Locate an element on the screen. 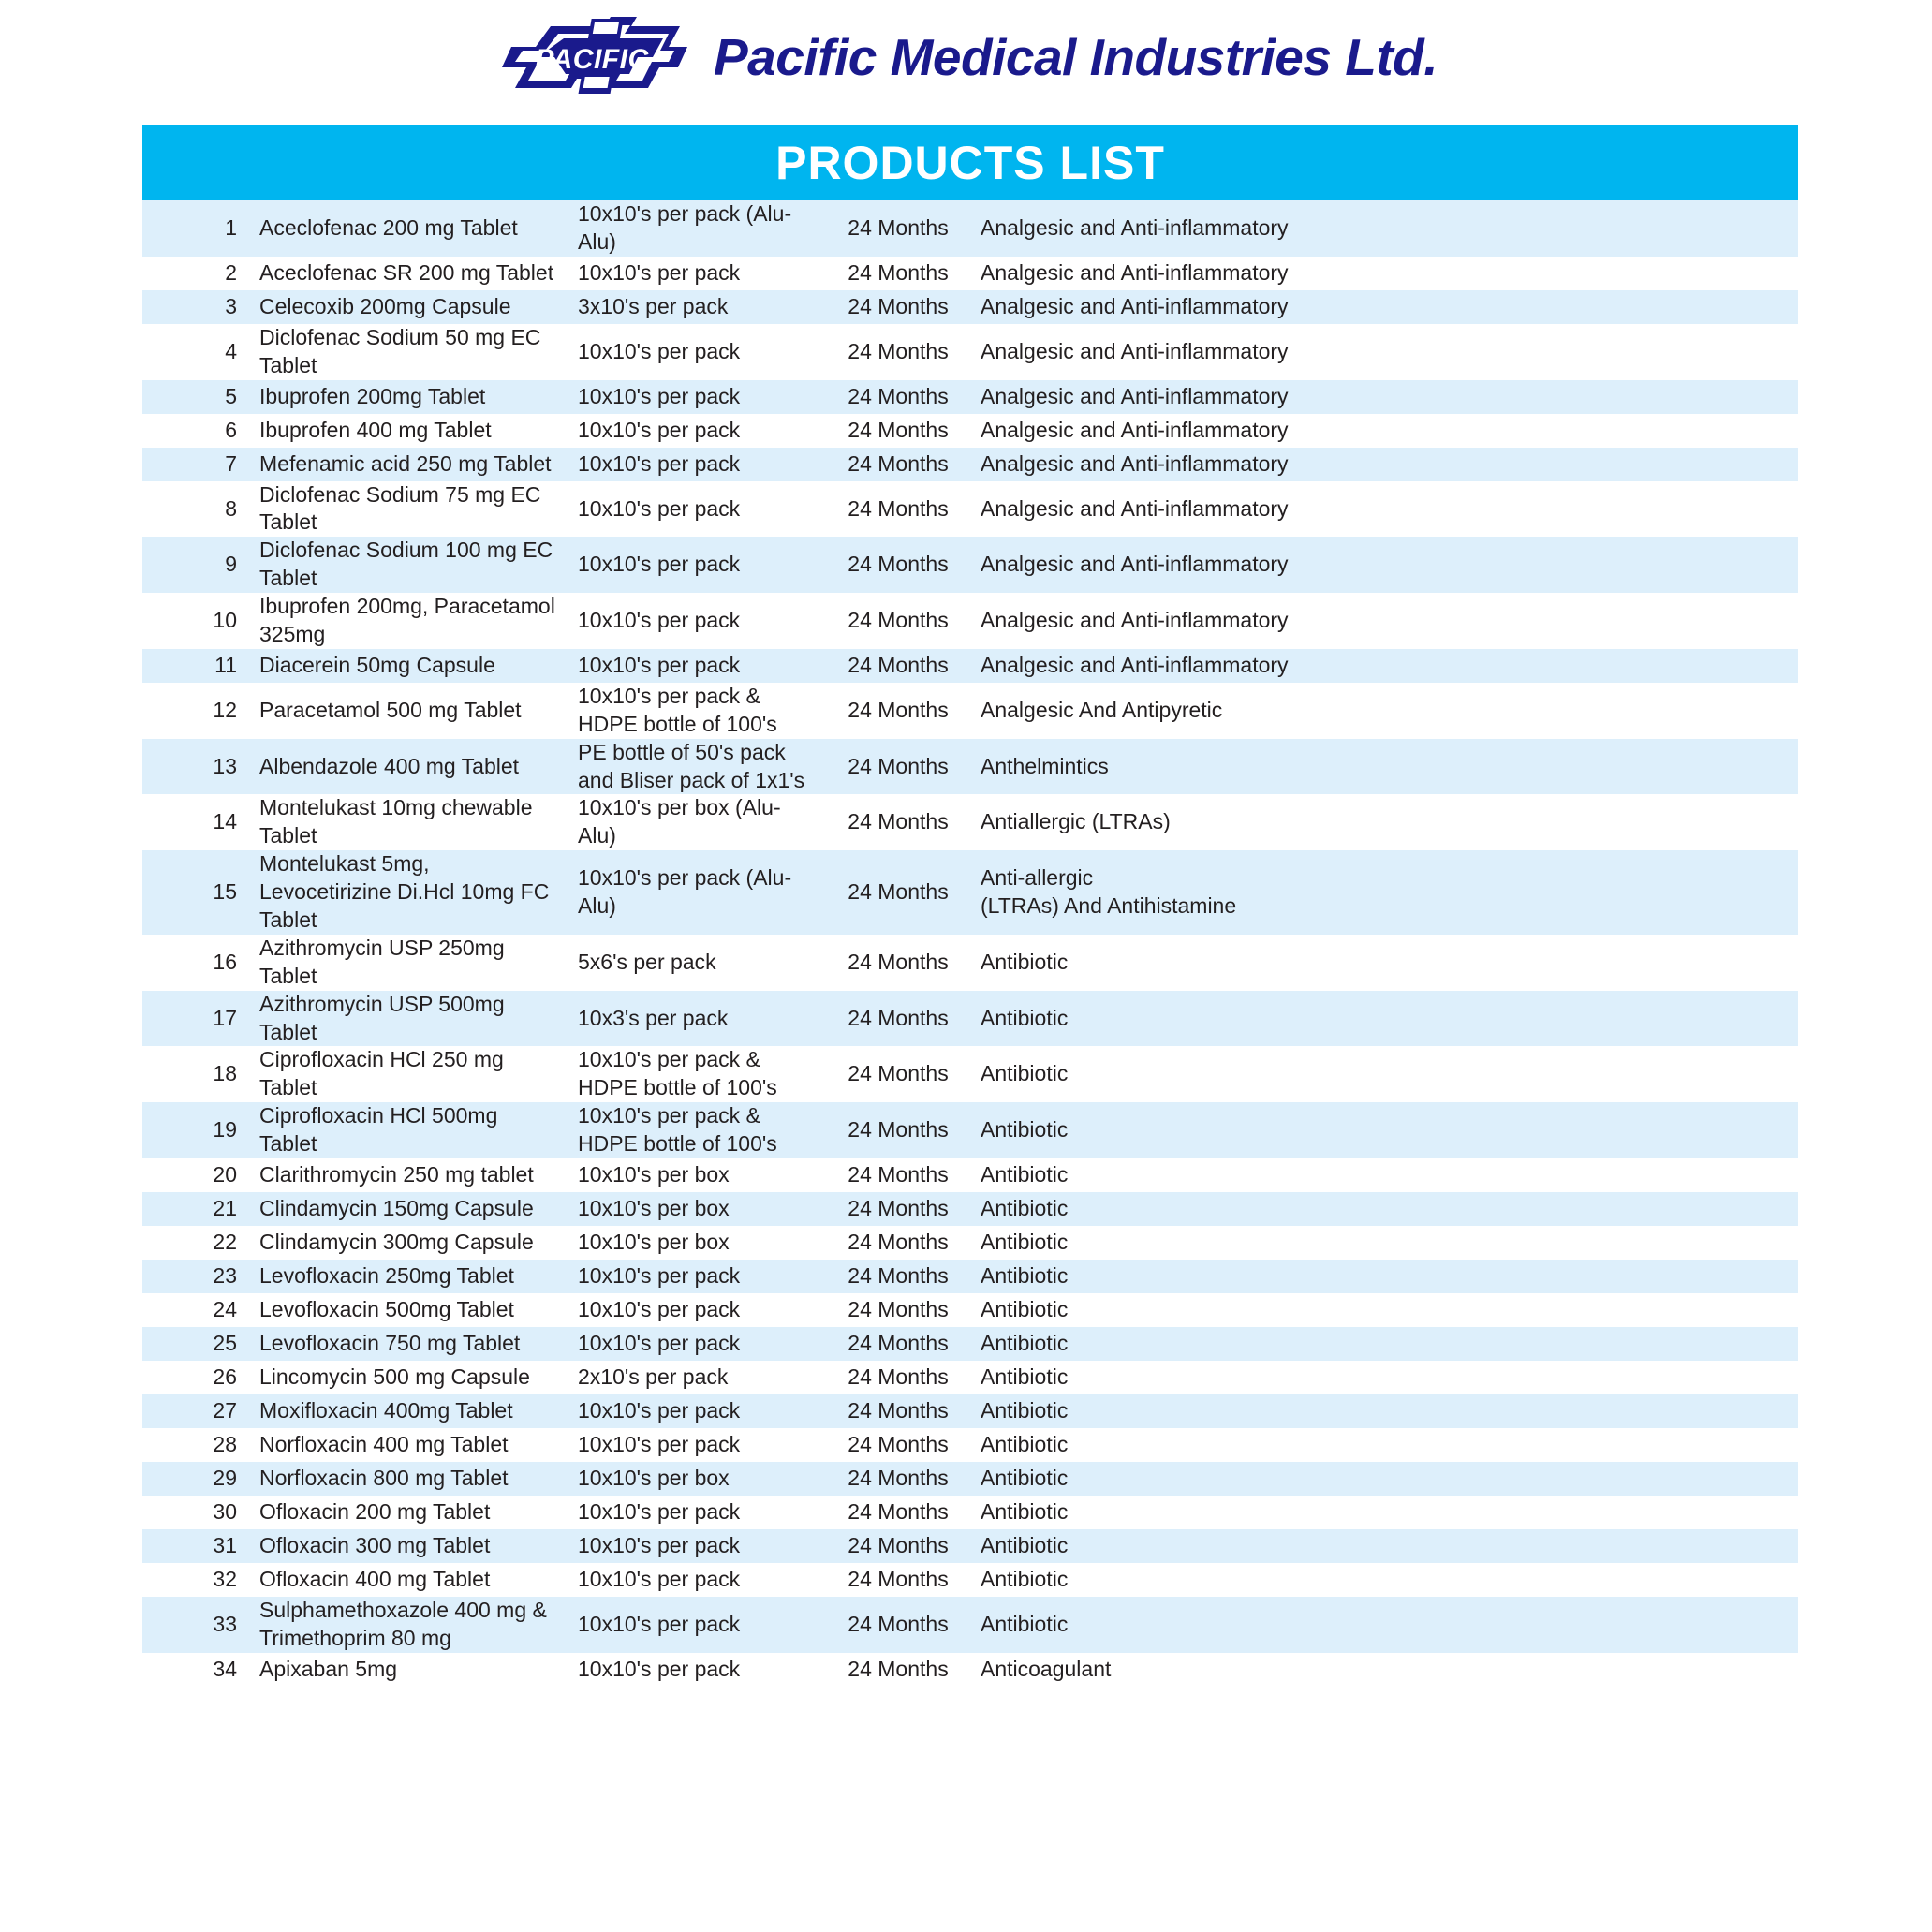 This screenshot has height=1932, width=1932. row-product-name: Ibuprofen 400 mg Tablet is located at coordinates (407, 430).